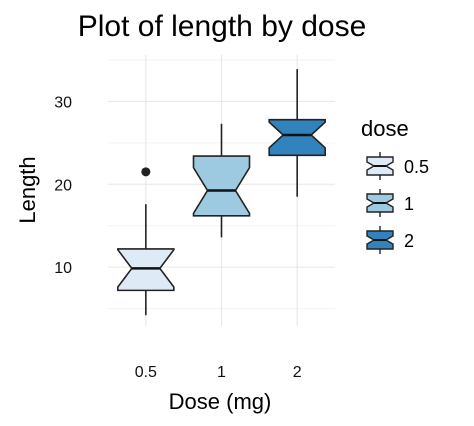 The height and width of the screenshot is (426, 474). What do you see at coordinates (380, 166) in the screenshot?
I see `legend-key-0.5` at bounding box center [380, 166].